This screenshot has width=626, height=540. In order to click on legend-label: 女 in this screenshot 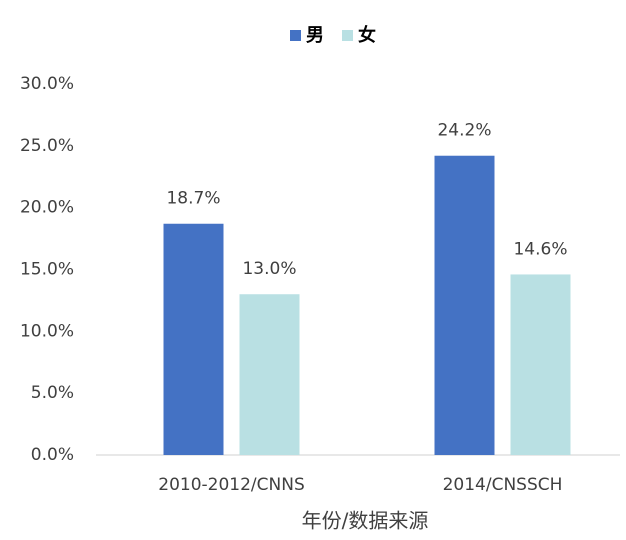, I will do `click(367, 35)`.